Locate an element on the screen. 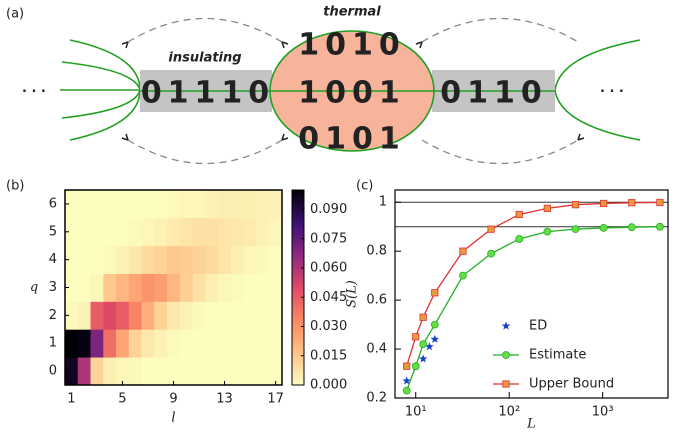  colorbar-tick-label: 0.060 is located at coordinates (328, 268).